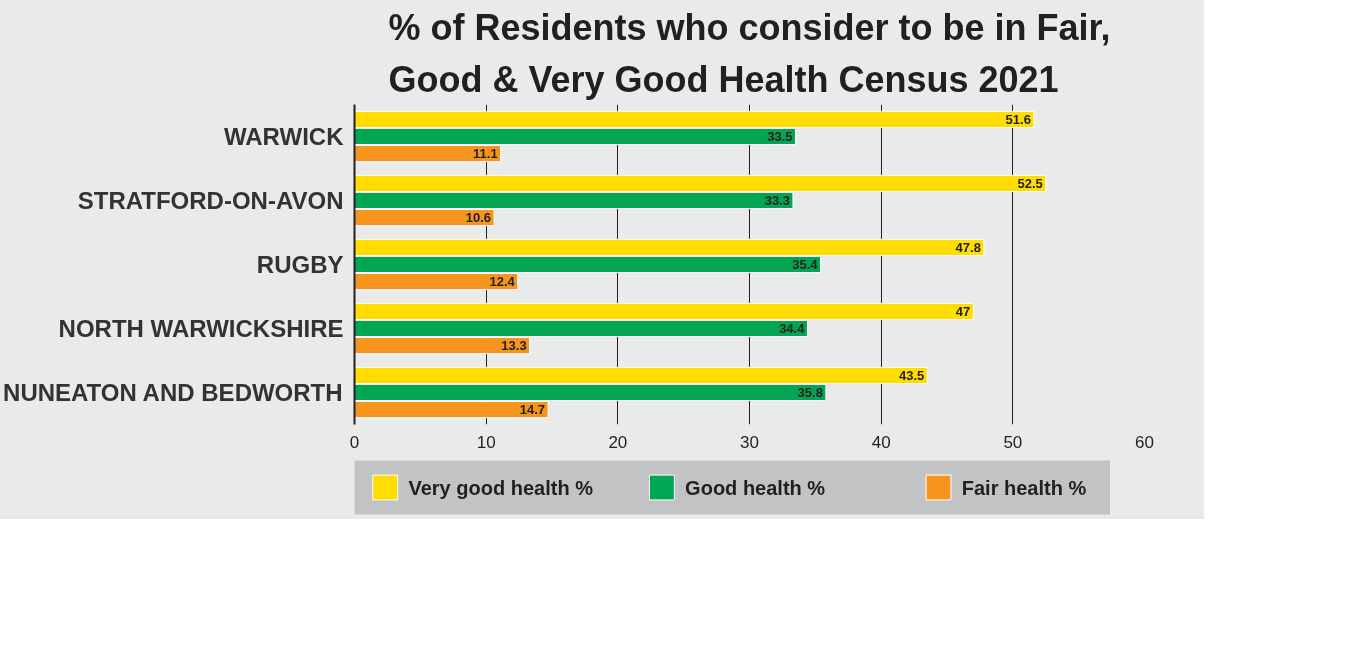 This screenshot has height=657, width=1347. What do you see at coordinates (749, 442) in the screenshot?
I see `x-tick-label: 30` at bounding box center [749, 442].